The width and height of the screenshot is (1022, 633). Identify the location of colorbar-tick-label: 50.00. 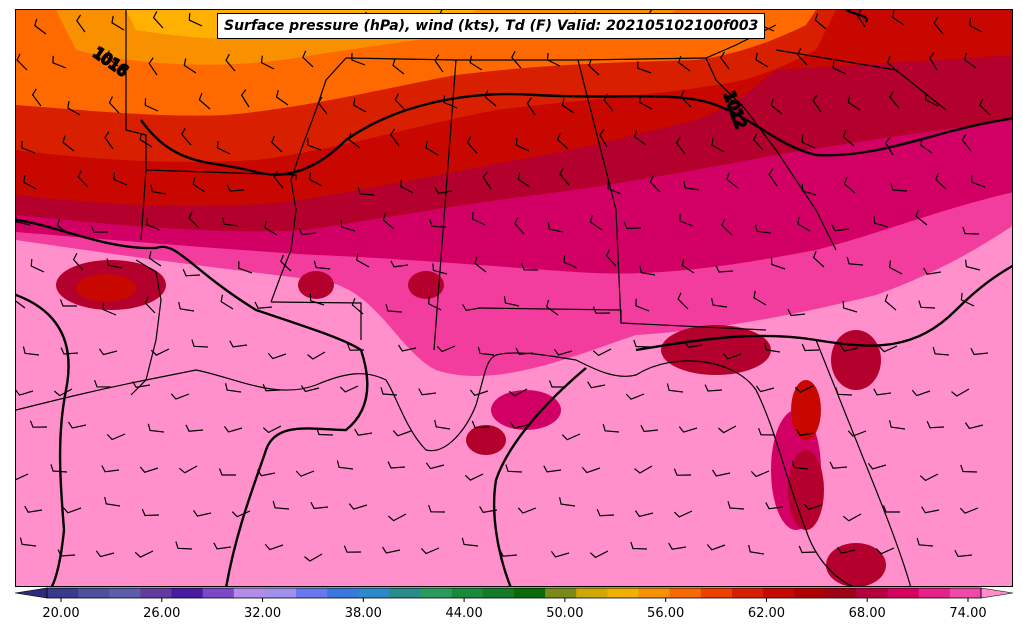
(564, 613).